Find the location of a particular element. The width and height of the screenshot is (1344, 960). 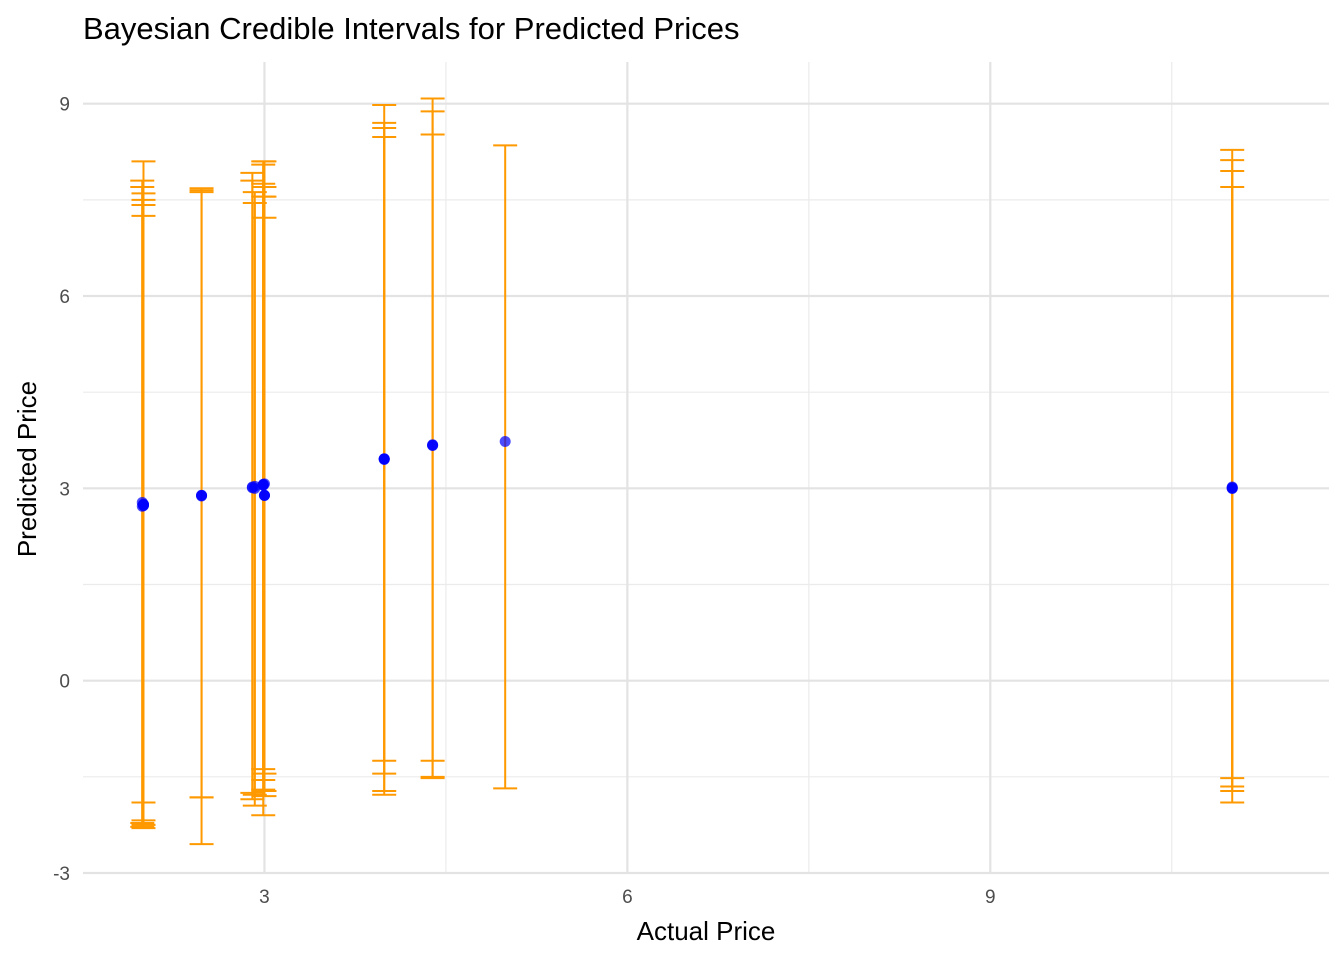

x-axis-title: Actual Price is located at coordinates (706, 931).